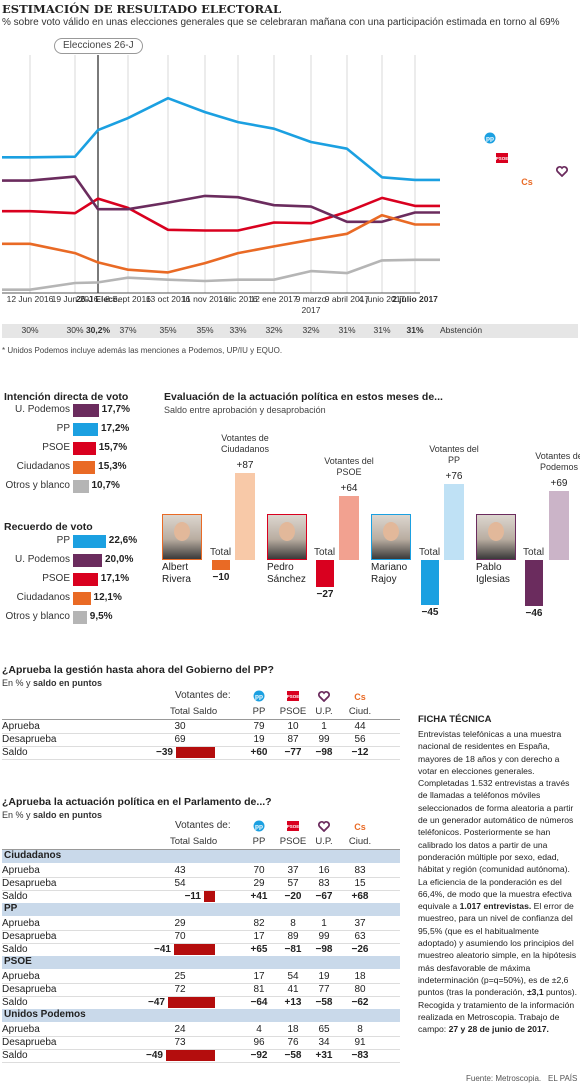 This screenshot has height=1087, width=580. I want to click on cell-value: −81, so click(293, 949).